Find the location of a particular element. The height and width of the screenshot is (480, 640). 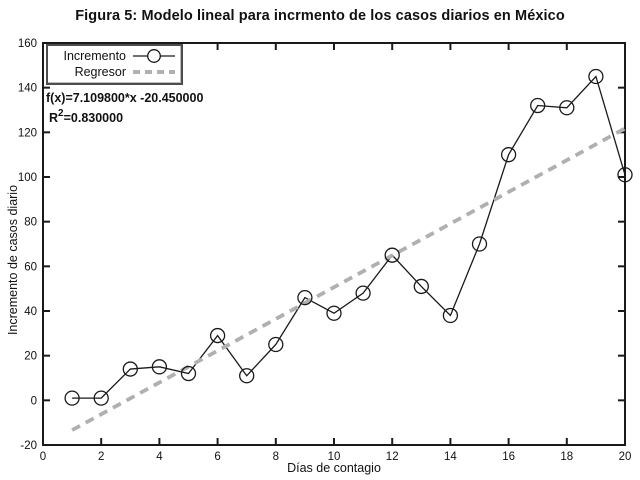

x-axis-label: Días de contagio is located at coordinates (334, 468).